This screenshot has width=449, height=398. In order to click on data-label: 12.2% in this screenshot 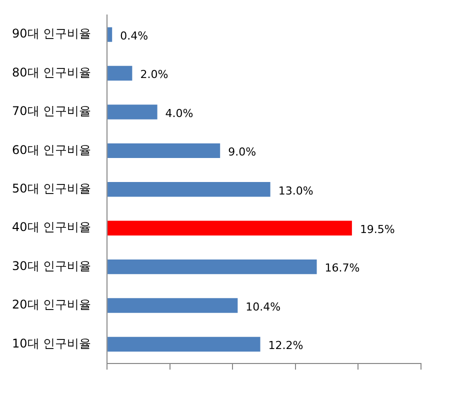, I will do `click(286, 345)`.